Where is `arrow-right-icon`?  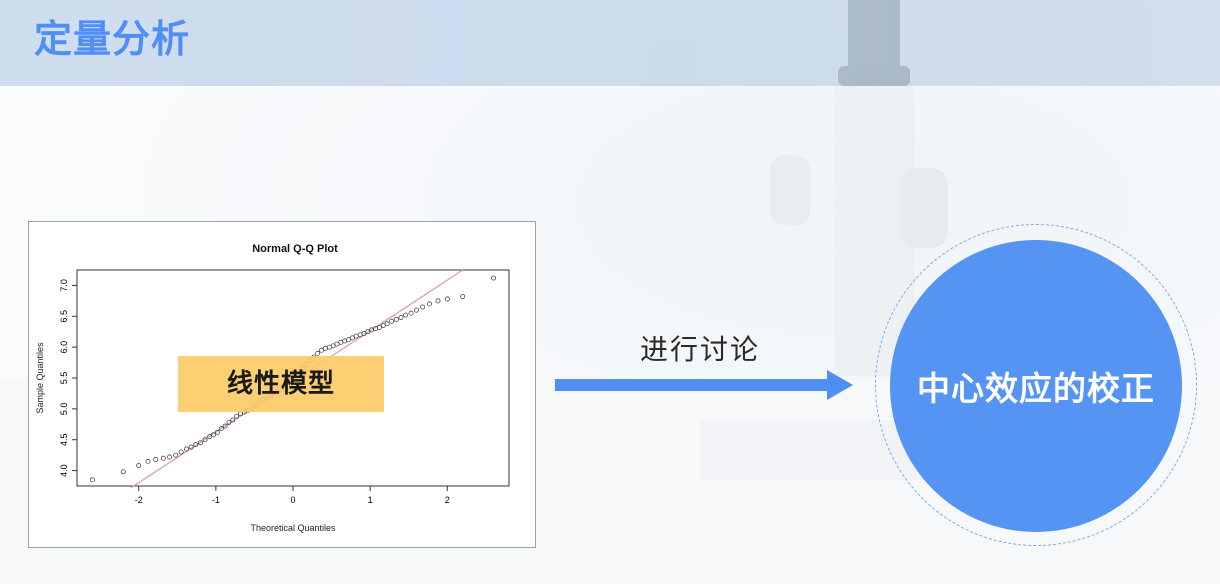 arrow-right-icon is located at coordinates (704, 385).